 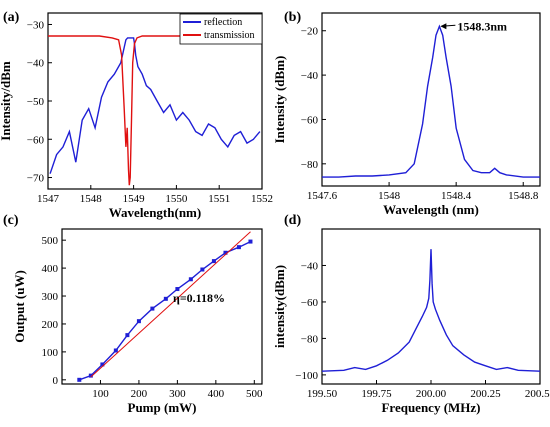 I want to click on x-axis-label: Pump (mW), so click(x=162, y=407).